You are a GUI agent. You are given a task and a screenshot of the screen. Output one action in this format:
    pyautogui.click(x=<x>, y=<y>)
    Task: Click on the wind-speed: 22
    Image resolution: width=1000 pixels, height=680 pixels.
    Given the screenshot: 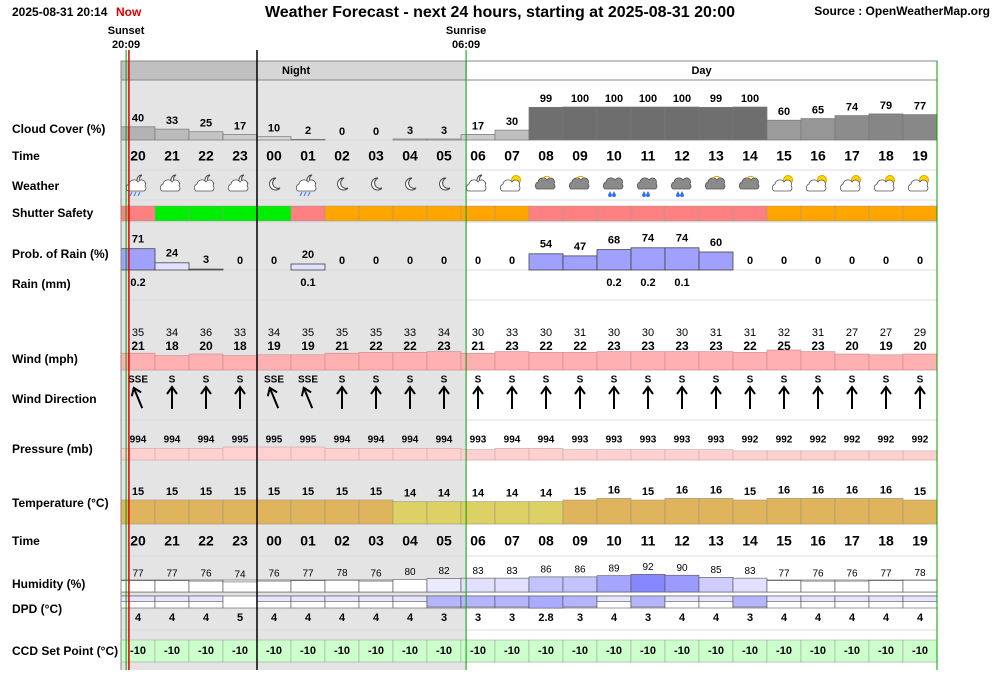 What is the action you would take?
    pyautogui.click(x=546, y=346)
    